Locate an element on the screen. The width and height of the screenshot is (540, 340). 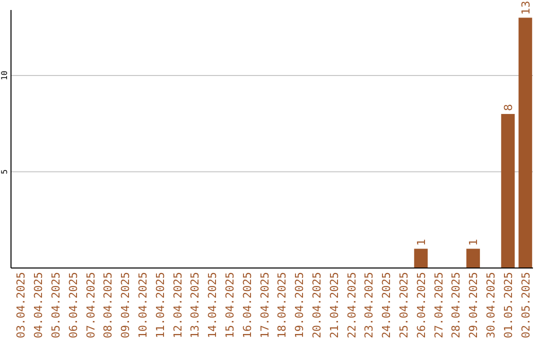
x-tick-label: 13.04.2025 is located at coordinates (195, 305).